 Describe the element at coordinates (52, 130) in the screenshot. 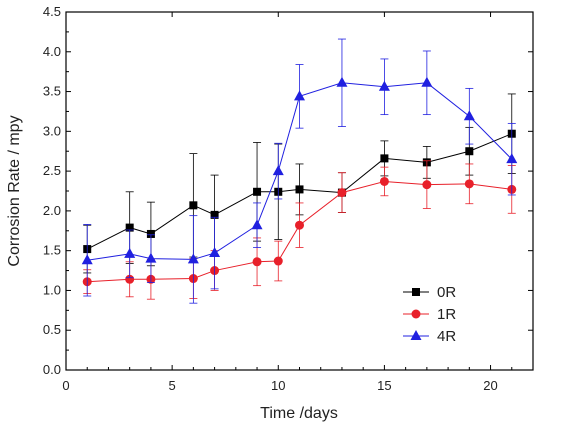

I see `y-tick-label: 3.0` at that location.